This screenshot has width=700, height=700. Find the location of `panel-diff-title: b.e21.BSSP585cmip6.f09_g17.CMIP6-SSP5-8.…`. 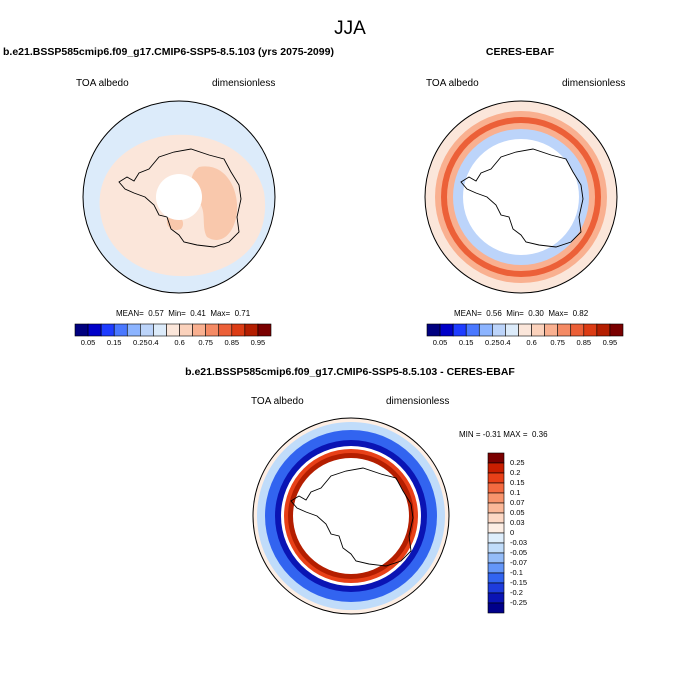

panel-diff-title: b.e21.BSSP585cmip6.f09_g17.CMIP6-SSP5-8.… is located at coordinates (350, 372).